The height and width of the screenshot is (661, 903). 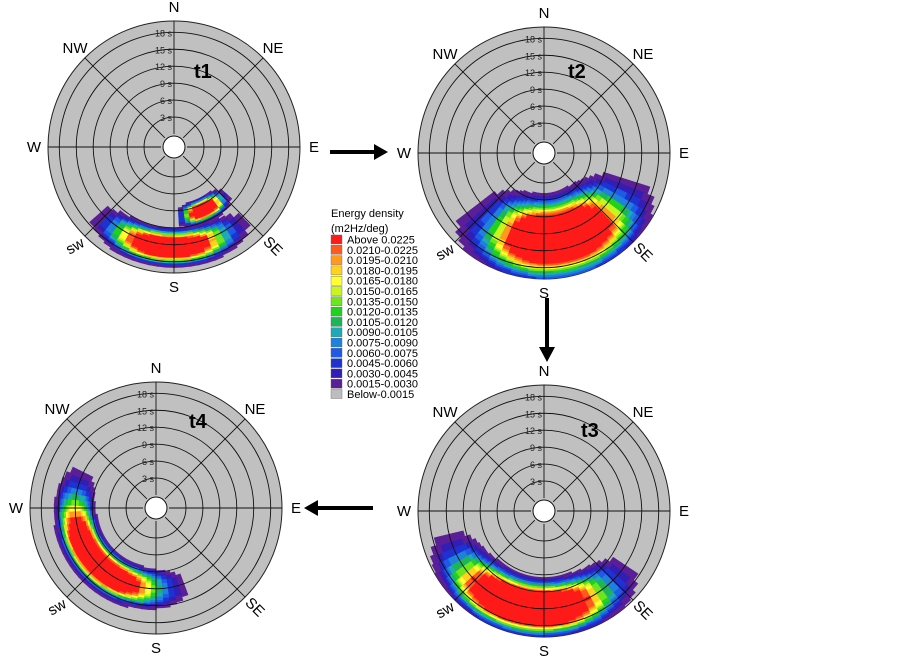 I want to click on direction-label-e: E, so click(x=684, y=511).